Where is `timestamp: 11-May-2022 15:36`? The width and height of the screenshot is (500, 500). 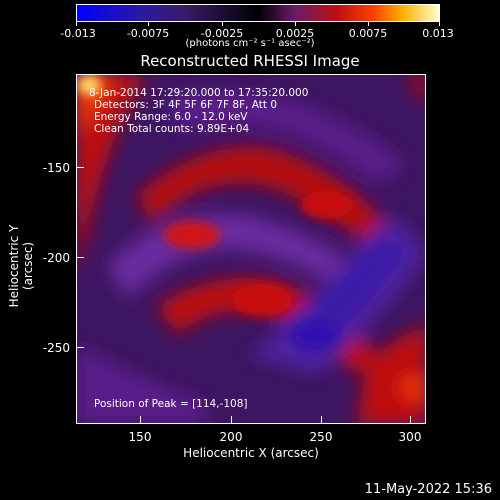 timestamp: 11-May-2022 15:36 is located at coordinates (428, 489).